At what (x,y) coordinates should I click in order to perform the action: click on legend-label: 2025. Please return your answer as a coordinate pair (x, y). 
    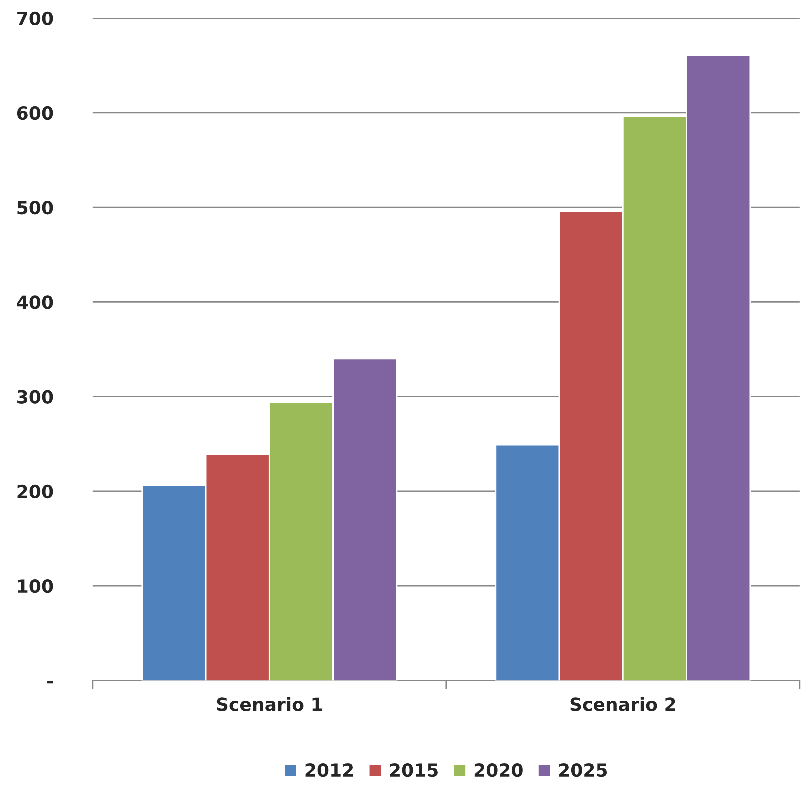
    Looking at the image, I should click on (583, 770).